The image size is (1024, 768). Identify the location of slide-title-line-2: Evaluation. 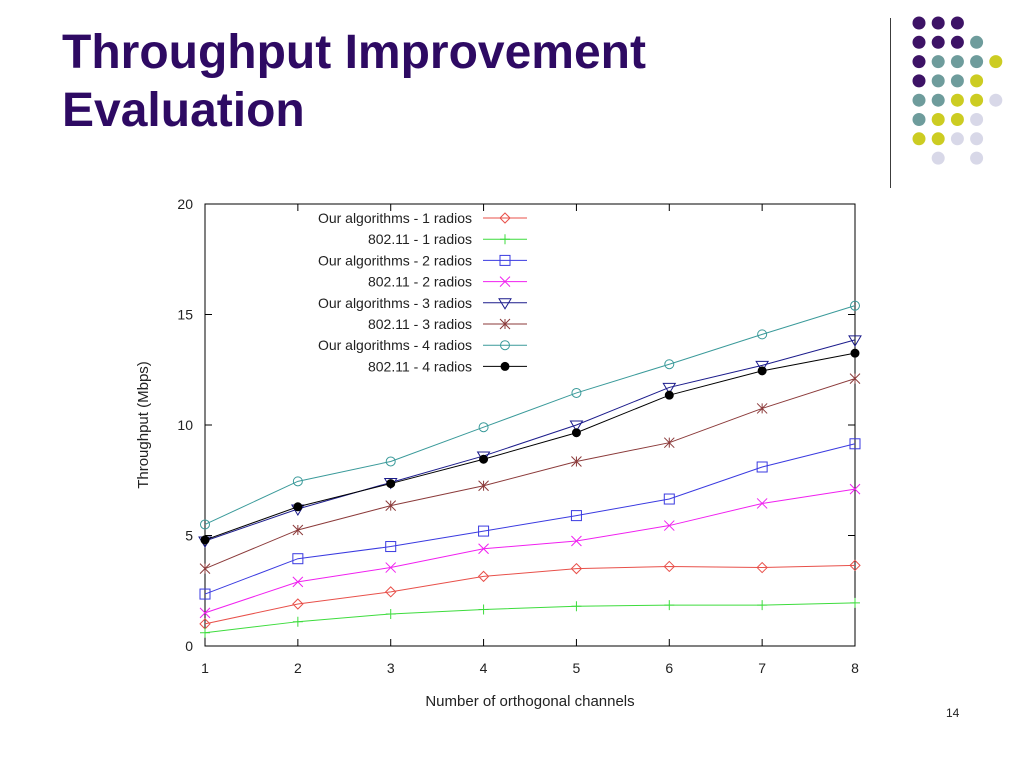
(183, 110).